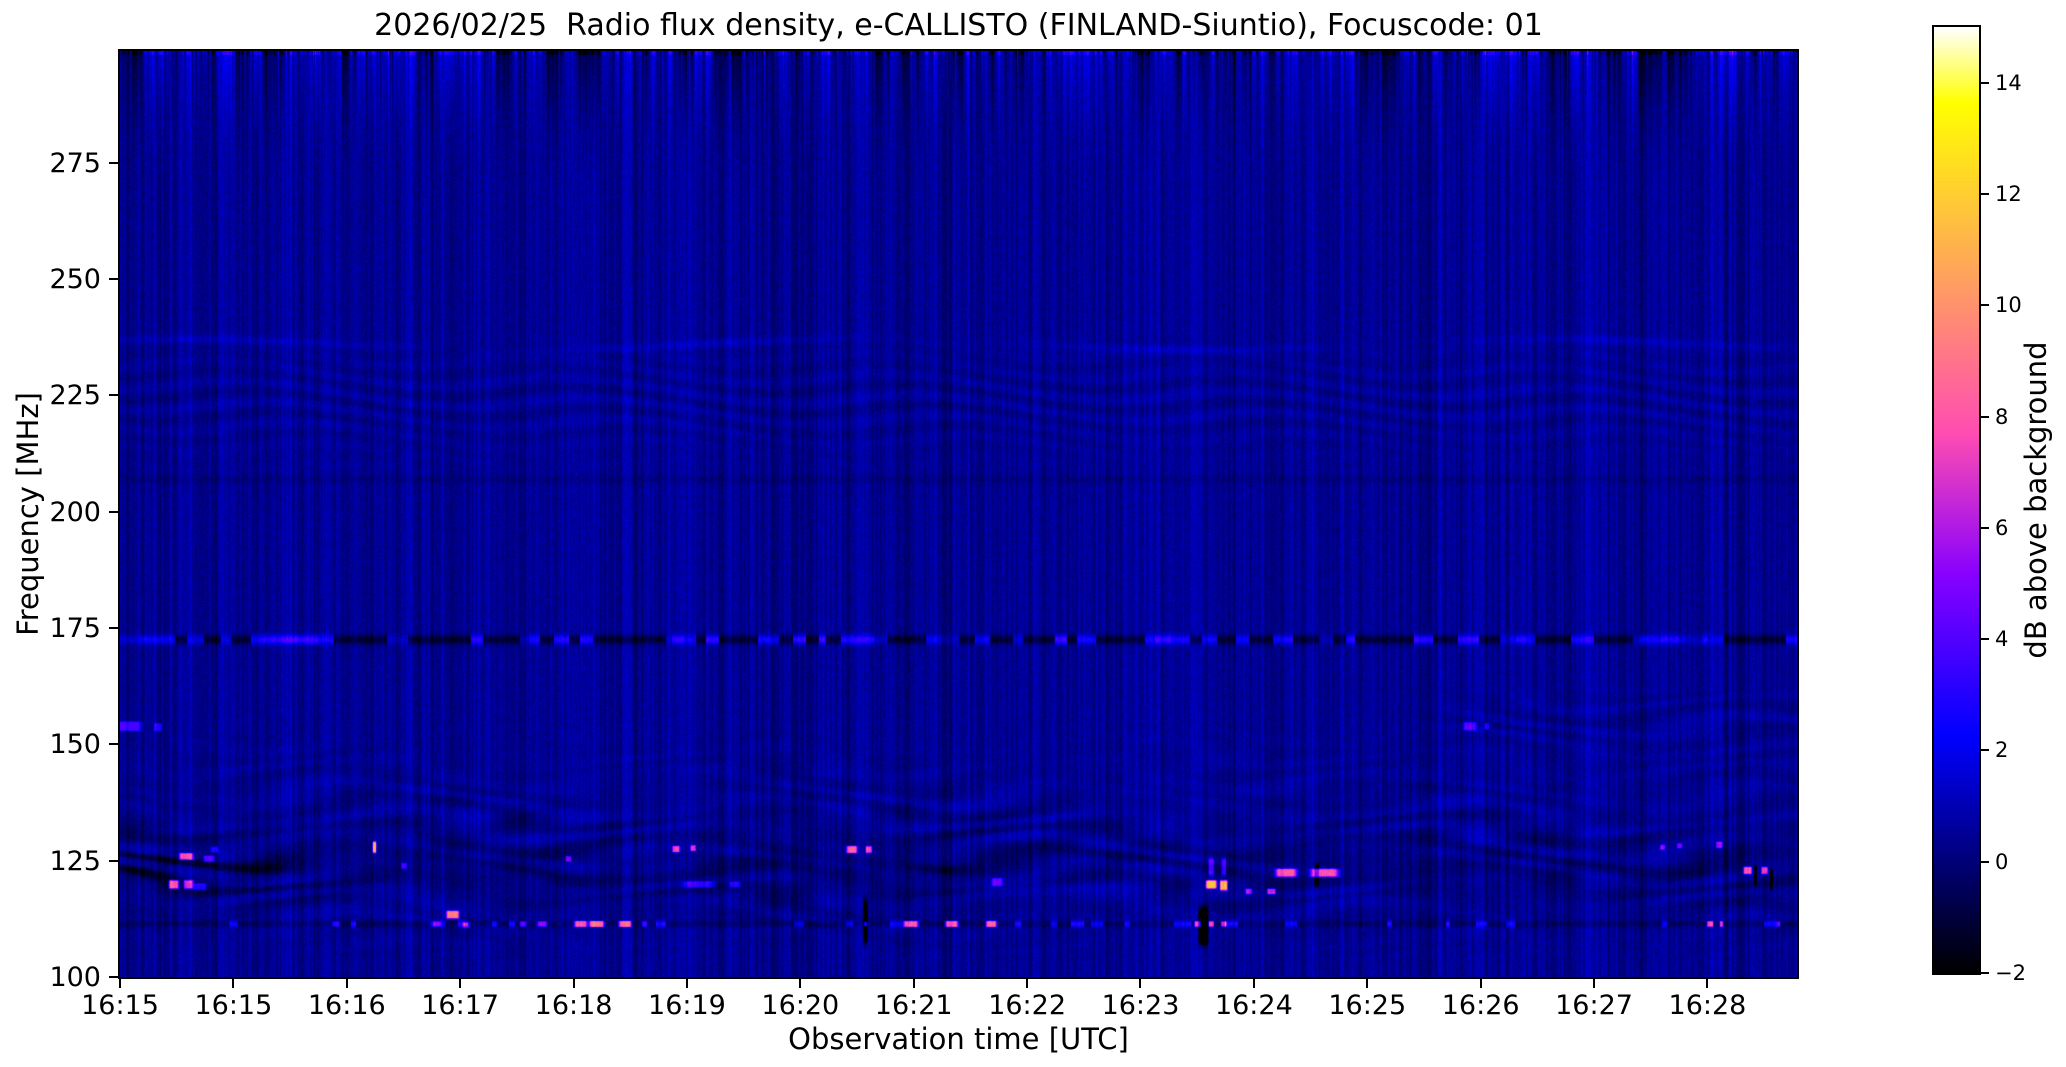 The height and width of the screenshot is (1067, 2066). Describe the element at coordinates (1027, 1005) in the screenshot. I see `x-tick-label: 16:22` at that location.